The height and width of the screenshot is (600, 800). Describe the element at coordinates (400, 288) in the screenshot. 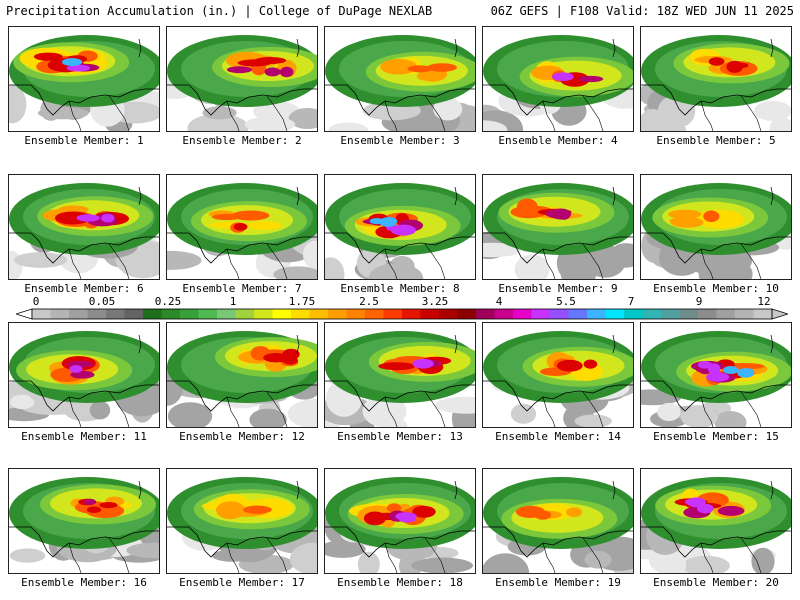

I see `ensemble-member-caption: Ensemble Member: 8` at that location.